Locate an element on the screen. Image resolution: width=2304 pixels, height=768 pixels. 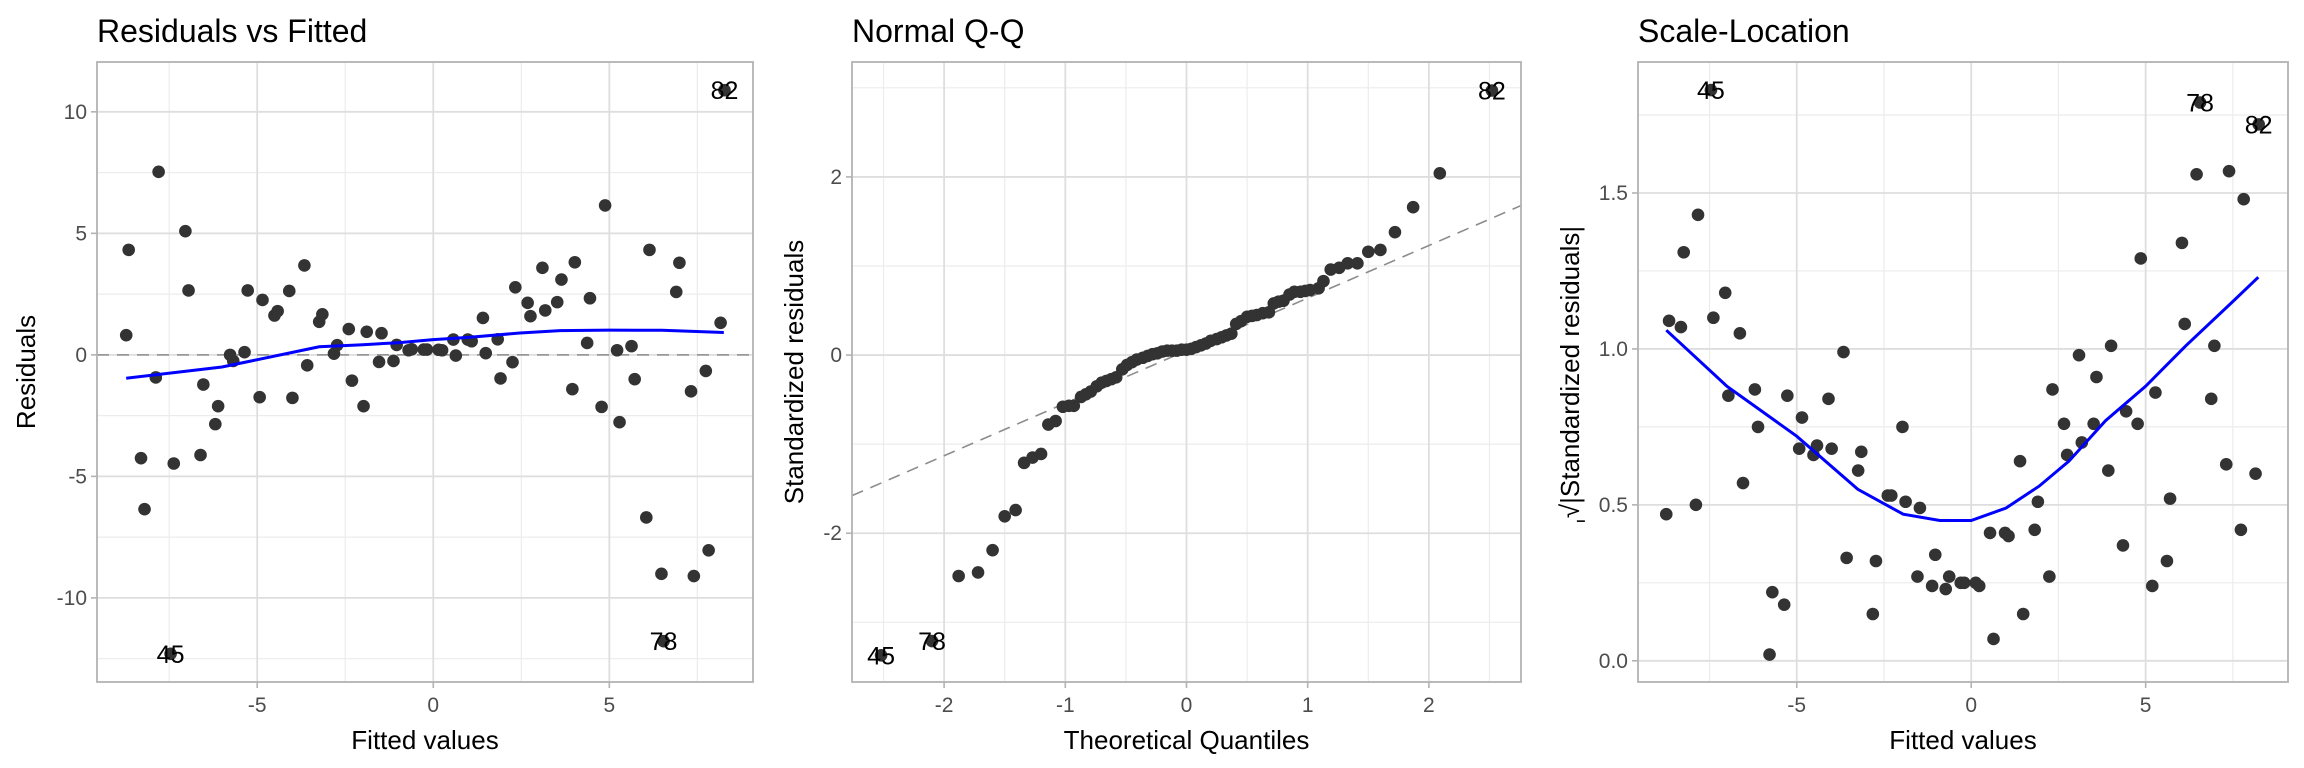
point-label-45: 45 is located at coordinates (881, 656).